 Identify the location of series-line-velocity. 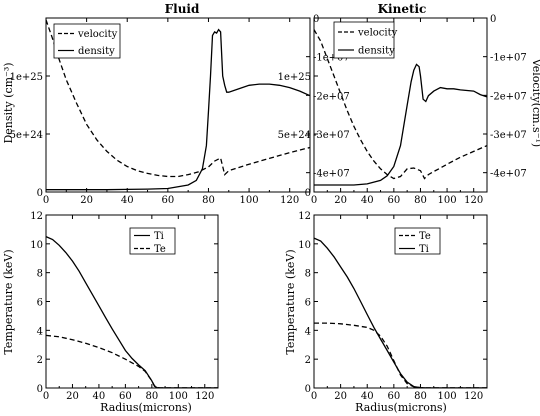
(400, 104).